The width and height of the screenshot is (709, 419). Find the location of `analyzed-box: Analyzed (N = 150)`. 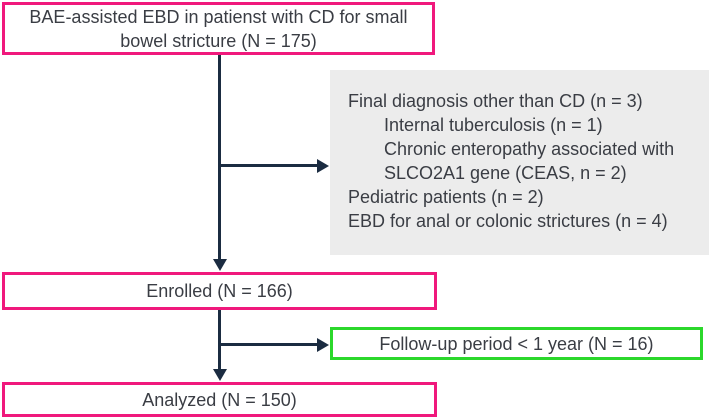

analyzed-box: Analyzed (N = 150) is located at coordinates (219, 399).